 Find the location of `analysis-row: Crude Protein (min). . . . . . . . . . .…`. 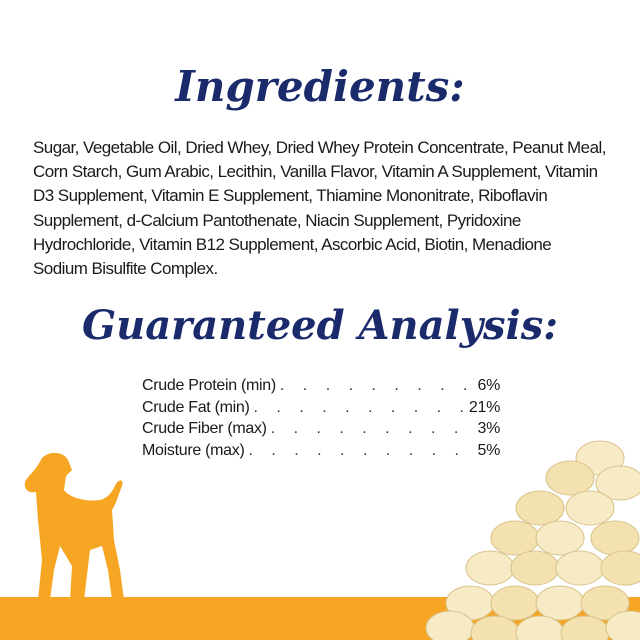

analysis-row: Crude Protein (min). . . . . . . . . . .… is located at coordinates (321, 386).